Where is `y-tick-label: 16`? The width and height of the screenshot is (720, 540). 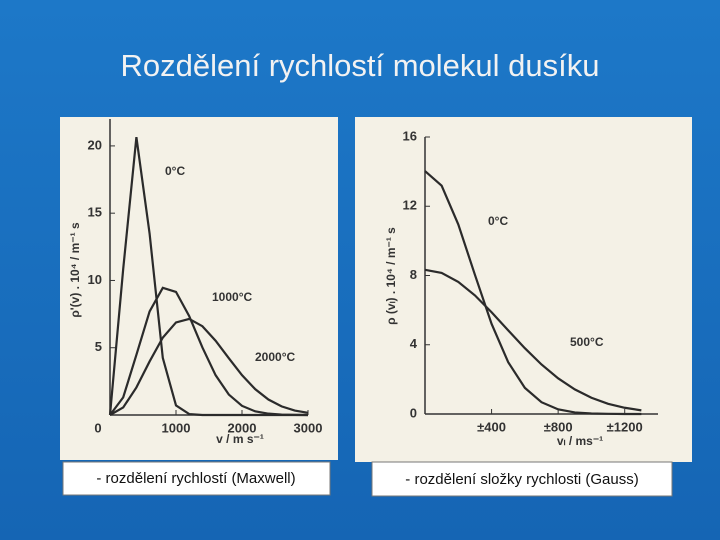 y-tick-label: 16 is located at coordinates (410, 135).